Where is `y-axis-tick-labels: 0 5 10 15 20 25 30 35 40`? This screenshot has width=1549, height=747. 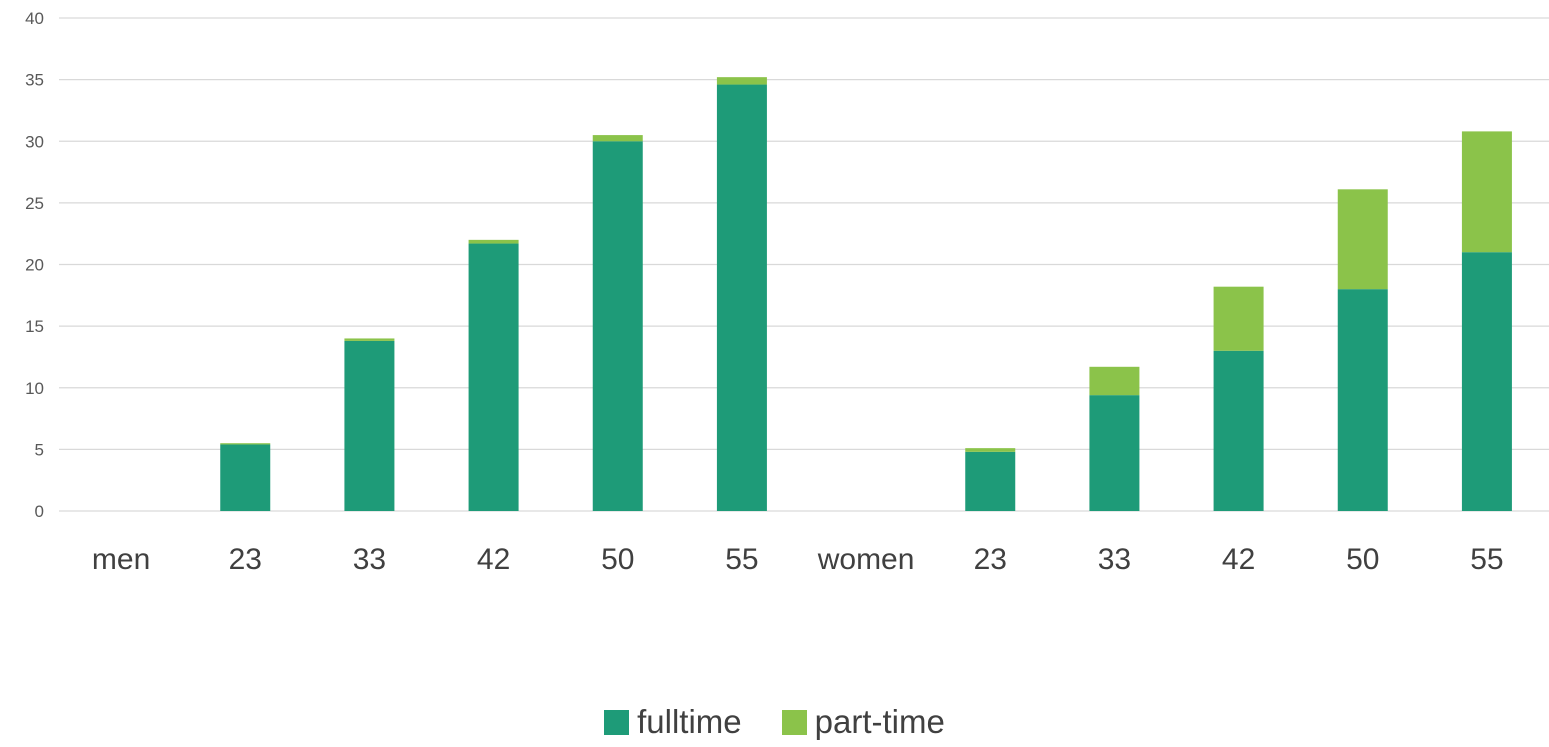
y-axis-tick-labels: 0 5 10 15 20 25 30 35 40 is located at coordinates (34, 265).